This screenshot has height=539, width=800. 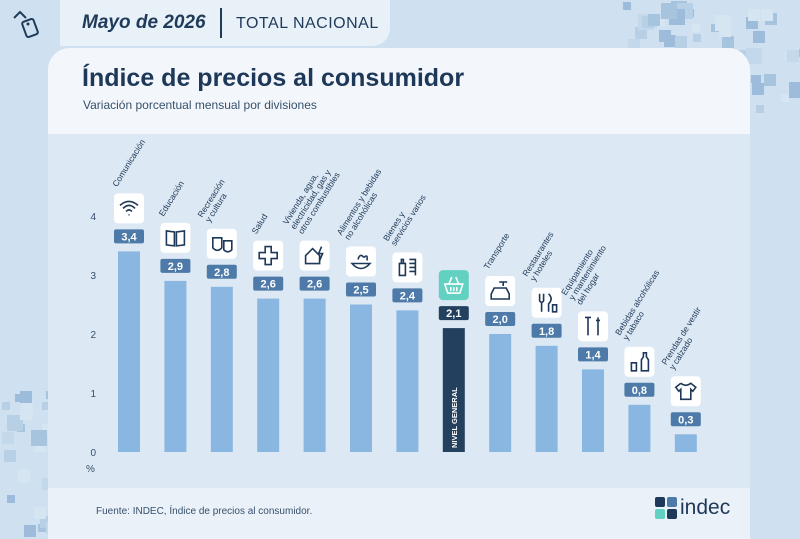 What do you see at coordinates (144, 22) in the screenshot?
I see `period-label: Mayo de 2026` at bounding box center [144, 22].